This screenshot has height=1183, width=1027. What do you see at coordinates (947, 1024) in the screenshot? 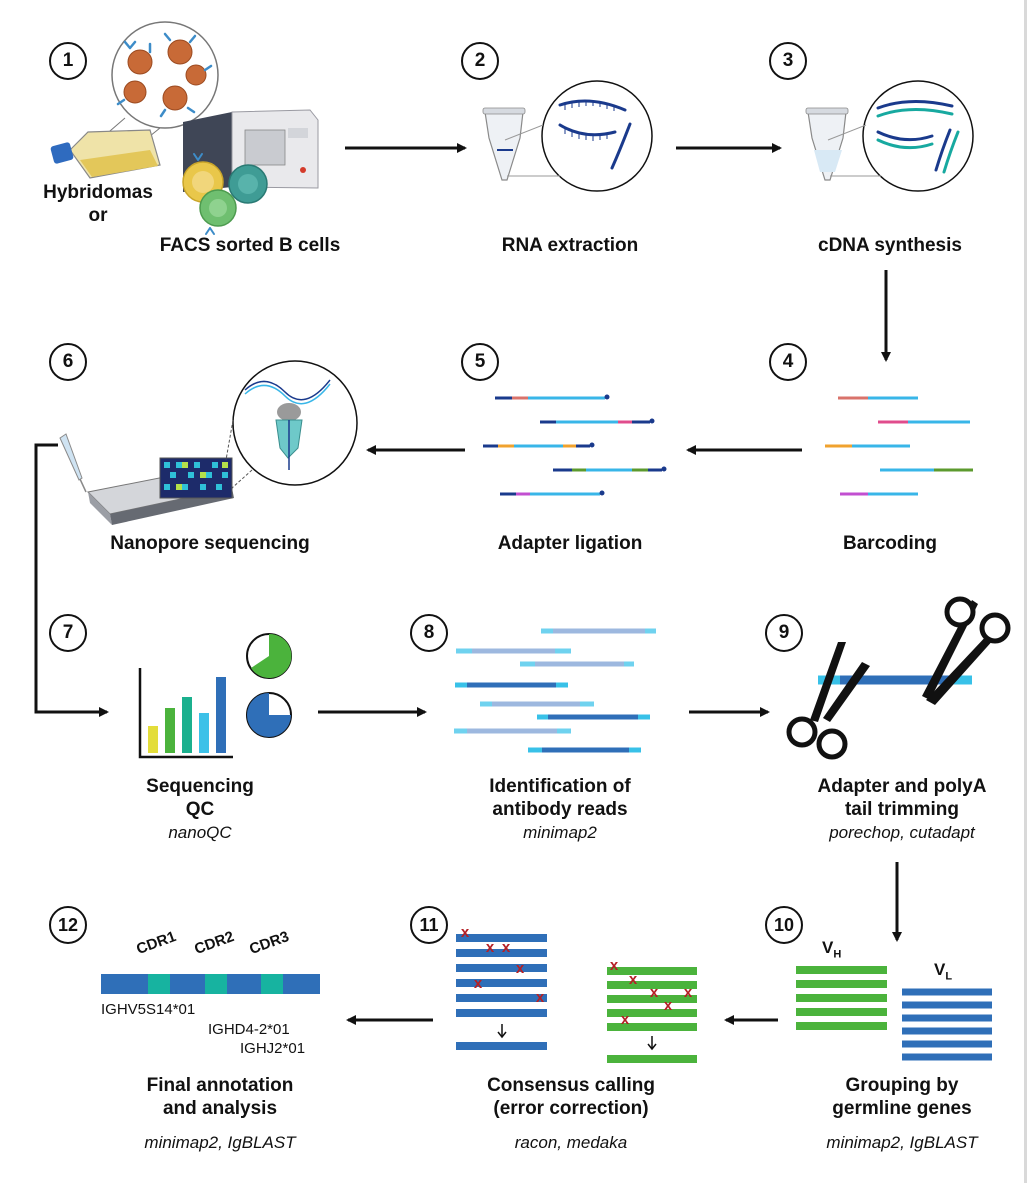
I see `vl-group` at bounding box center [947, 1024].